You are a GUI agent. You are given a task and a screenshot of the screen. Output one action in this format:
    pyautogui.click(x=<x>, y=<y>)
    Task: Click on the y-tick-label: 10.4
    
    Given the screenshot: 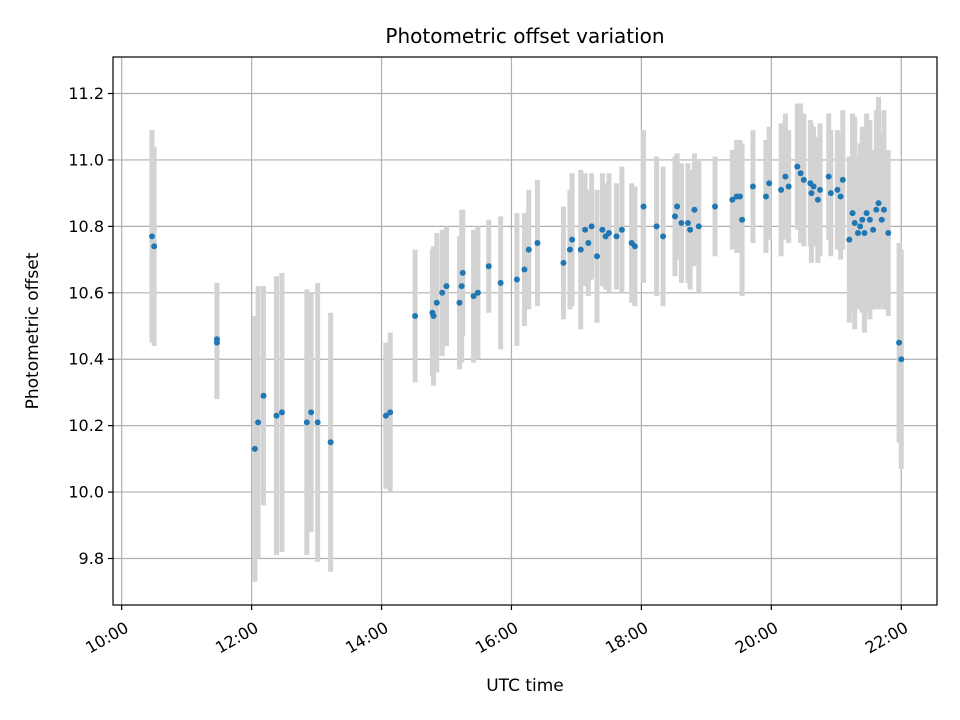 What is the action you would take?
    pyautogui.click(x=86, y=359)
    